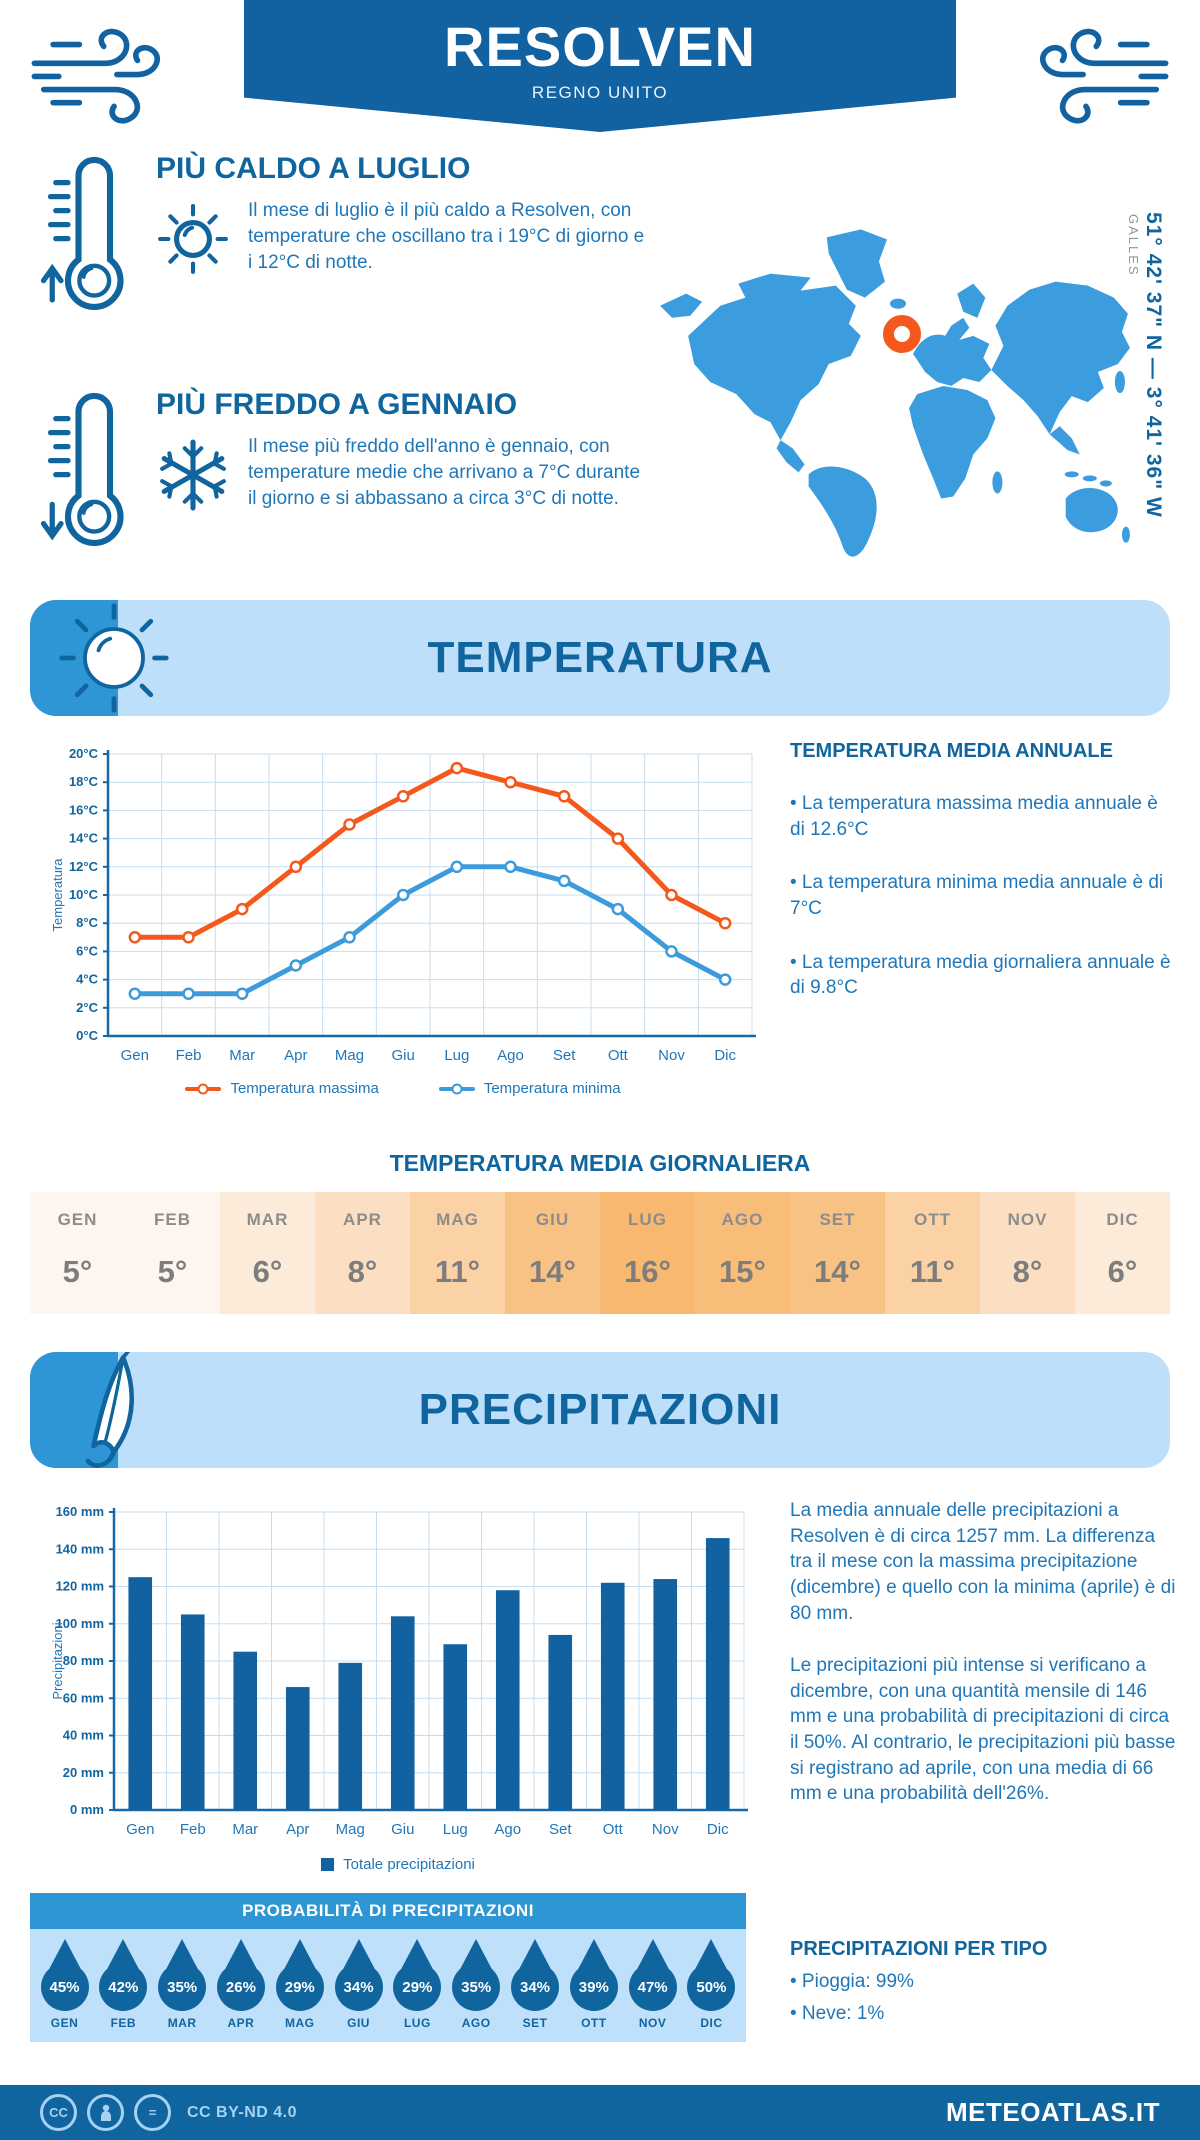 This screenshot has width=1200, height=2140. Describe the element at coordinates (245, 1829) in the screenshot. I see `svg-text: Mar` at that location.